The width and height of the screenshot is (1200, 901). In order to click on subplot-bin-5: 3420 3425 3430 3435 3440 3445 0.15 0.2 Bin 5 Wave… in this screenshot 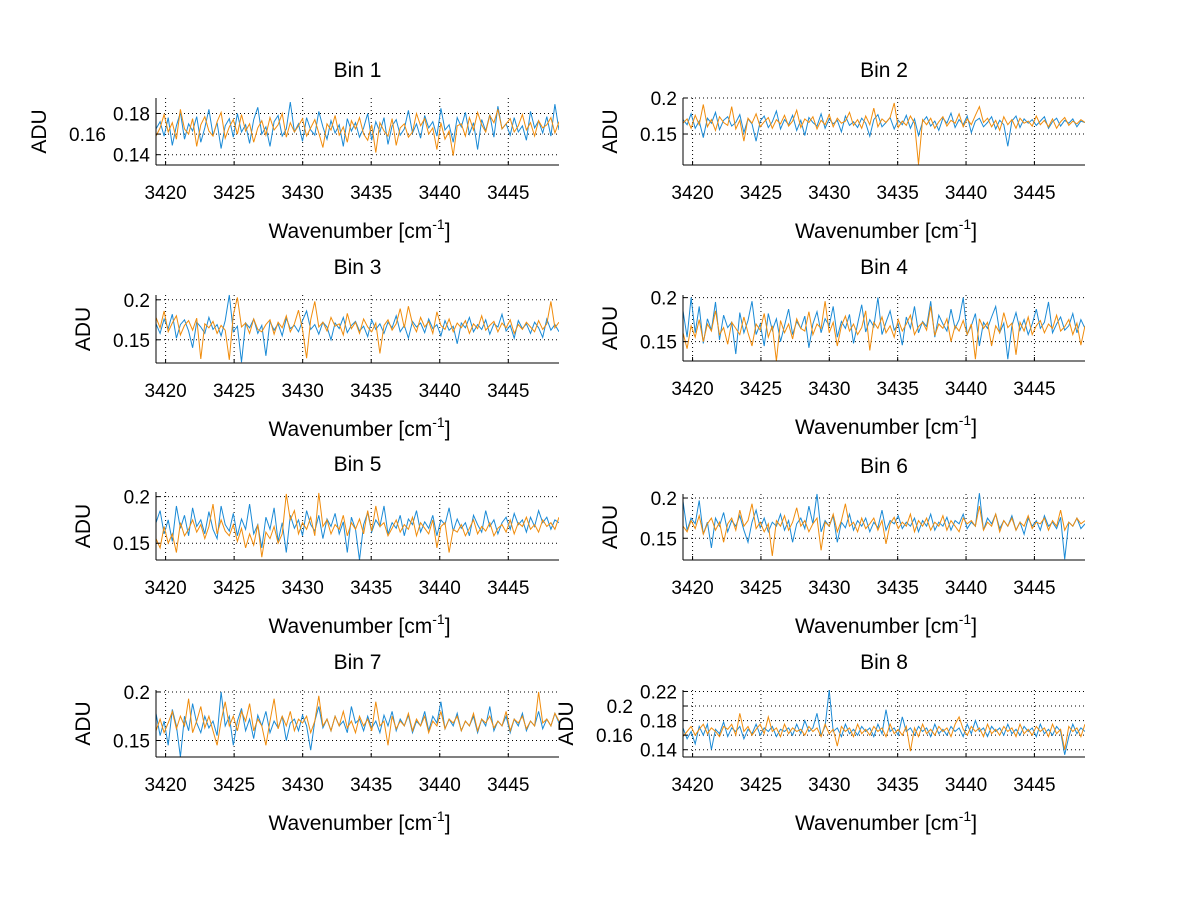, I will do `click(315, 545)`.